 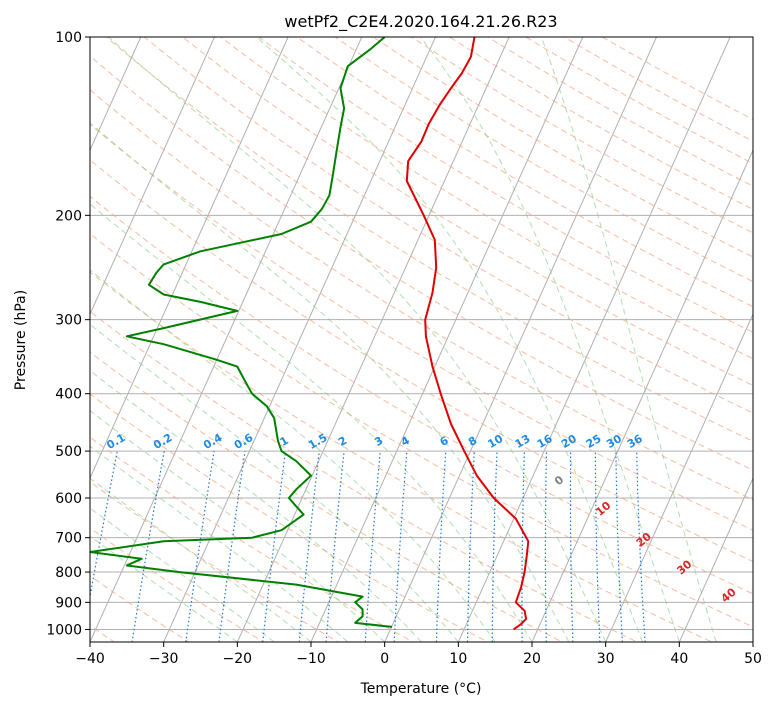 What do you see at coordinates (532, 659) in the screenshot?
I see `x-tick-label: 20` at bounding box center [532, 659].